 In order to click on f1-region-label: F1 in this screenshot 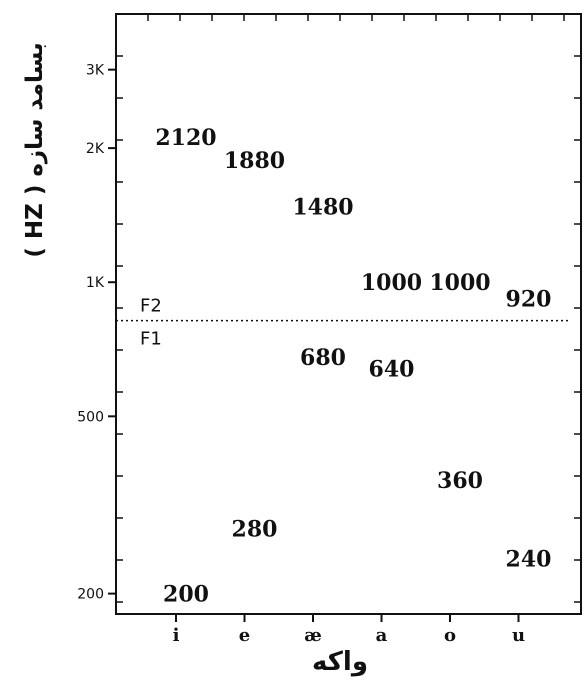, I will do `click(151, 339)`.